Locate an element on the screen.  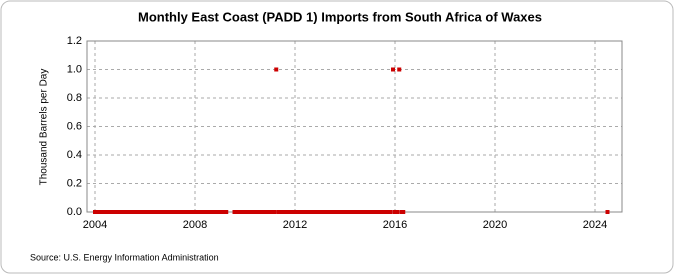
y-tick-label: 0.2 is located at coordinates (74, 183).